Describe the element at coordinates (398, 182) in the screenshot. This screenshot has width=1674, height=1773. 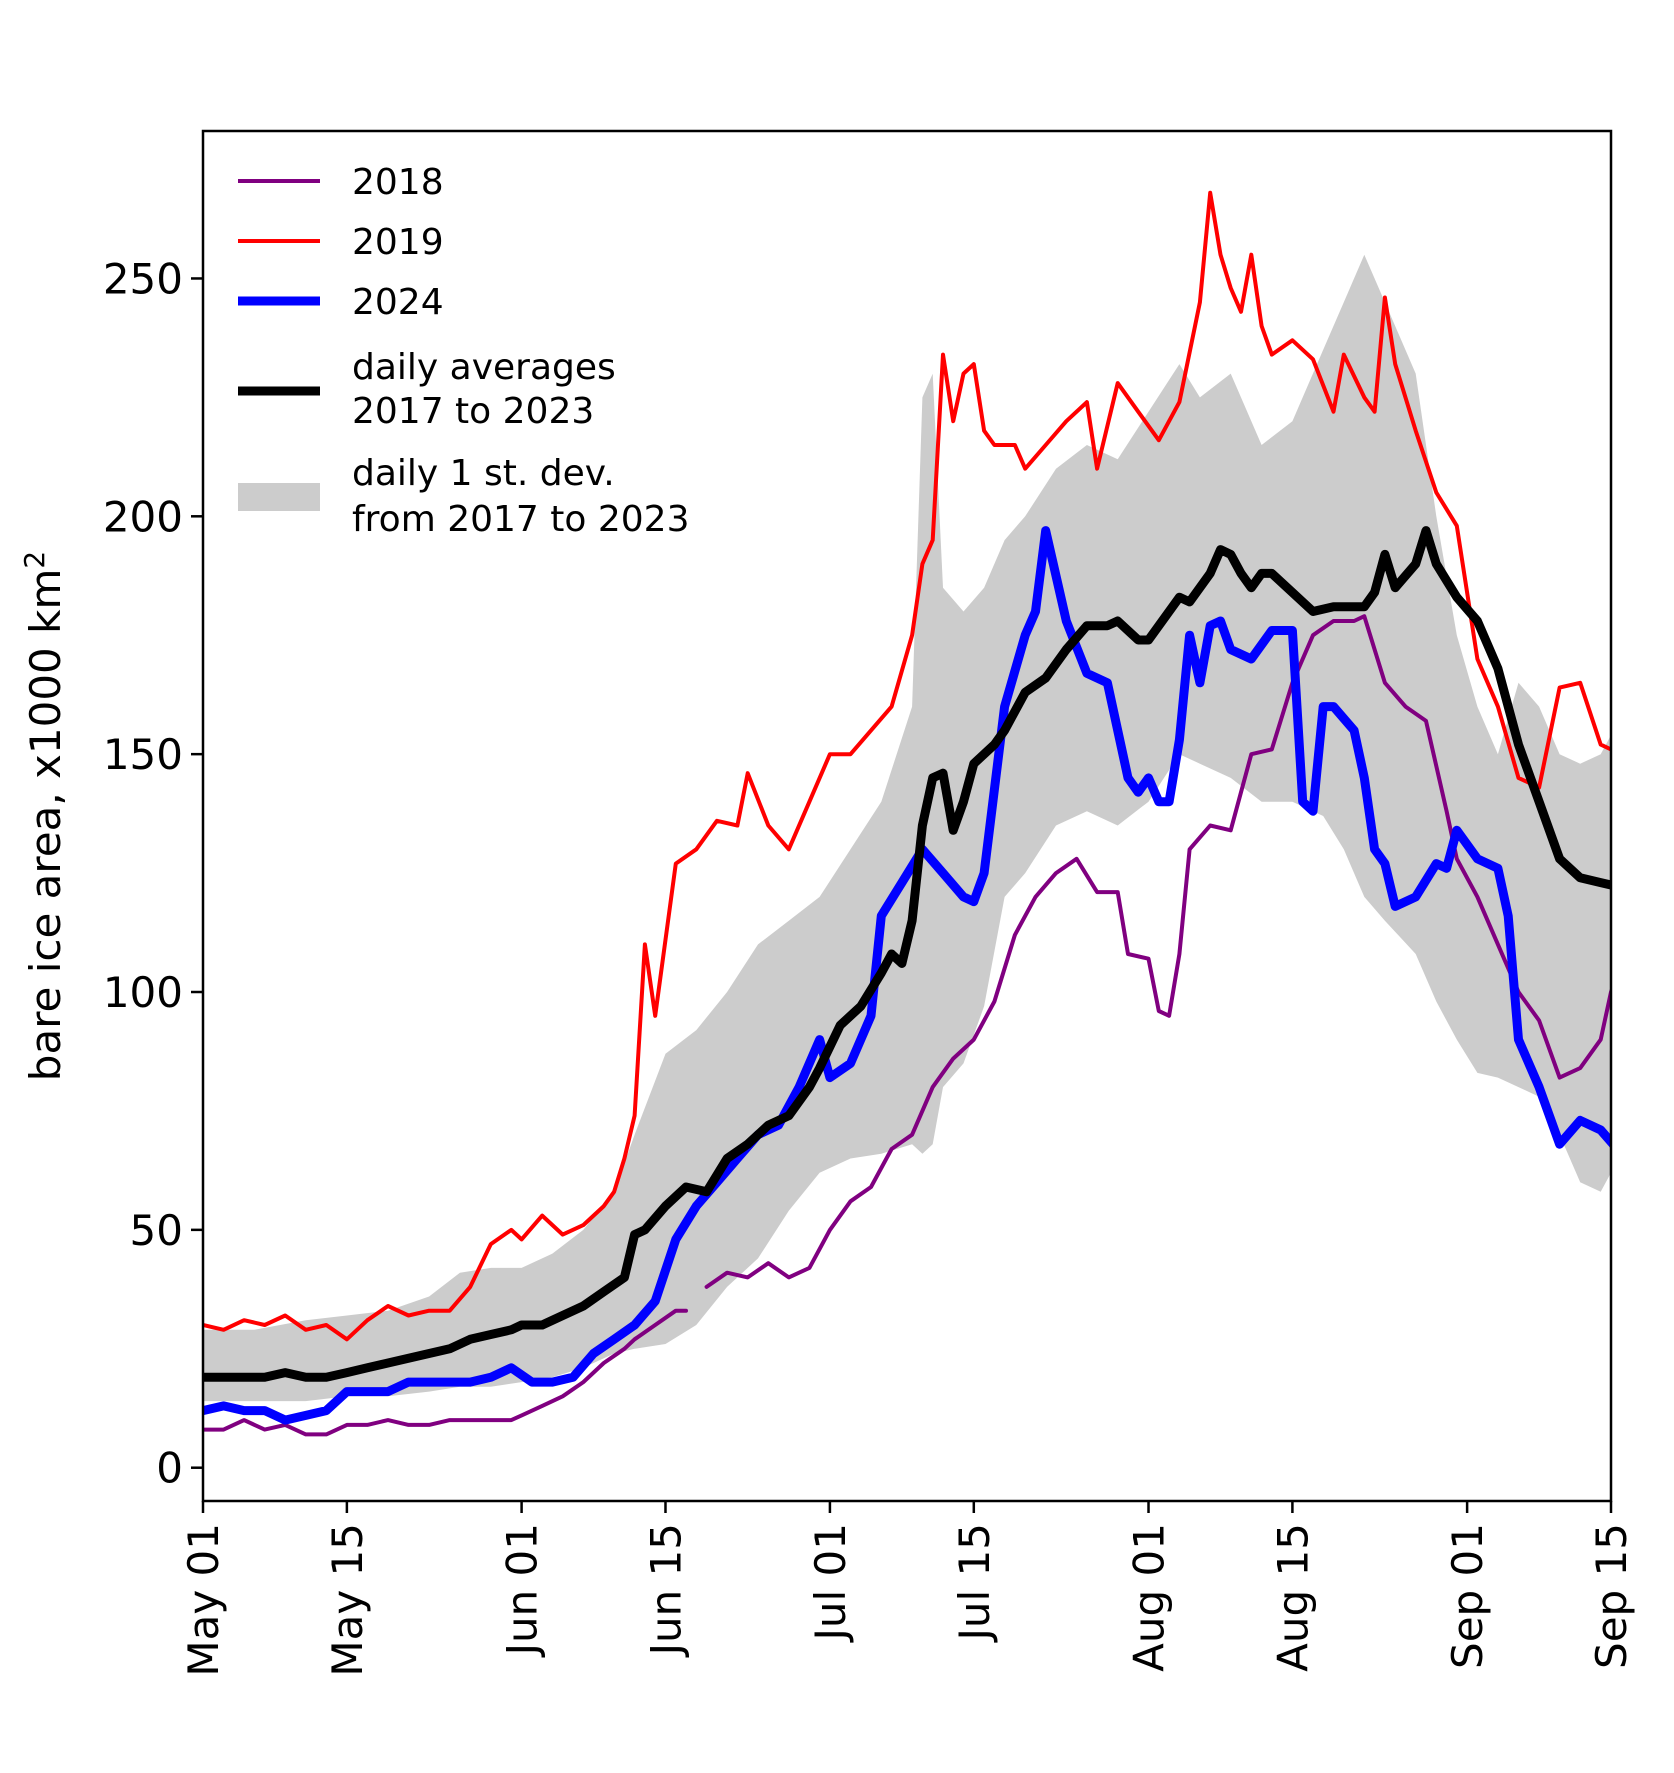
I see `legend-label-s2018-0: 2018` at that location.